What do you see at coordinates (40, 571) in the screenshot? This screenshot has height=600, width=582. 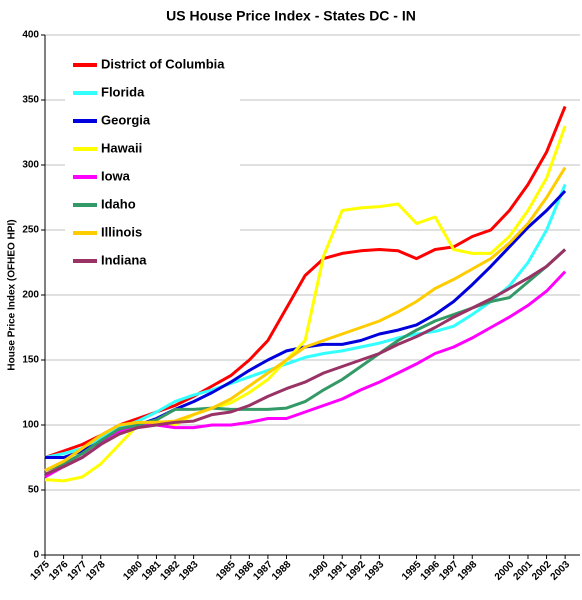 I see `x-tick-label: 1975` at bounding box center [40, 571].